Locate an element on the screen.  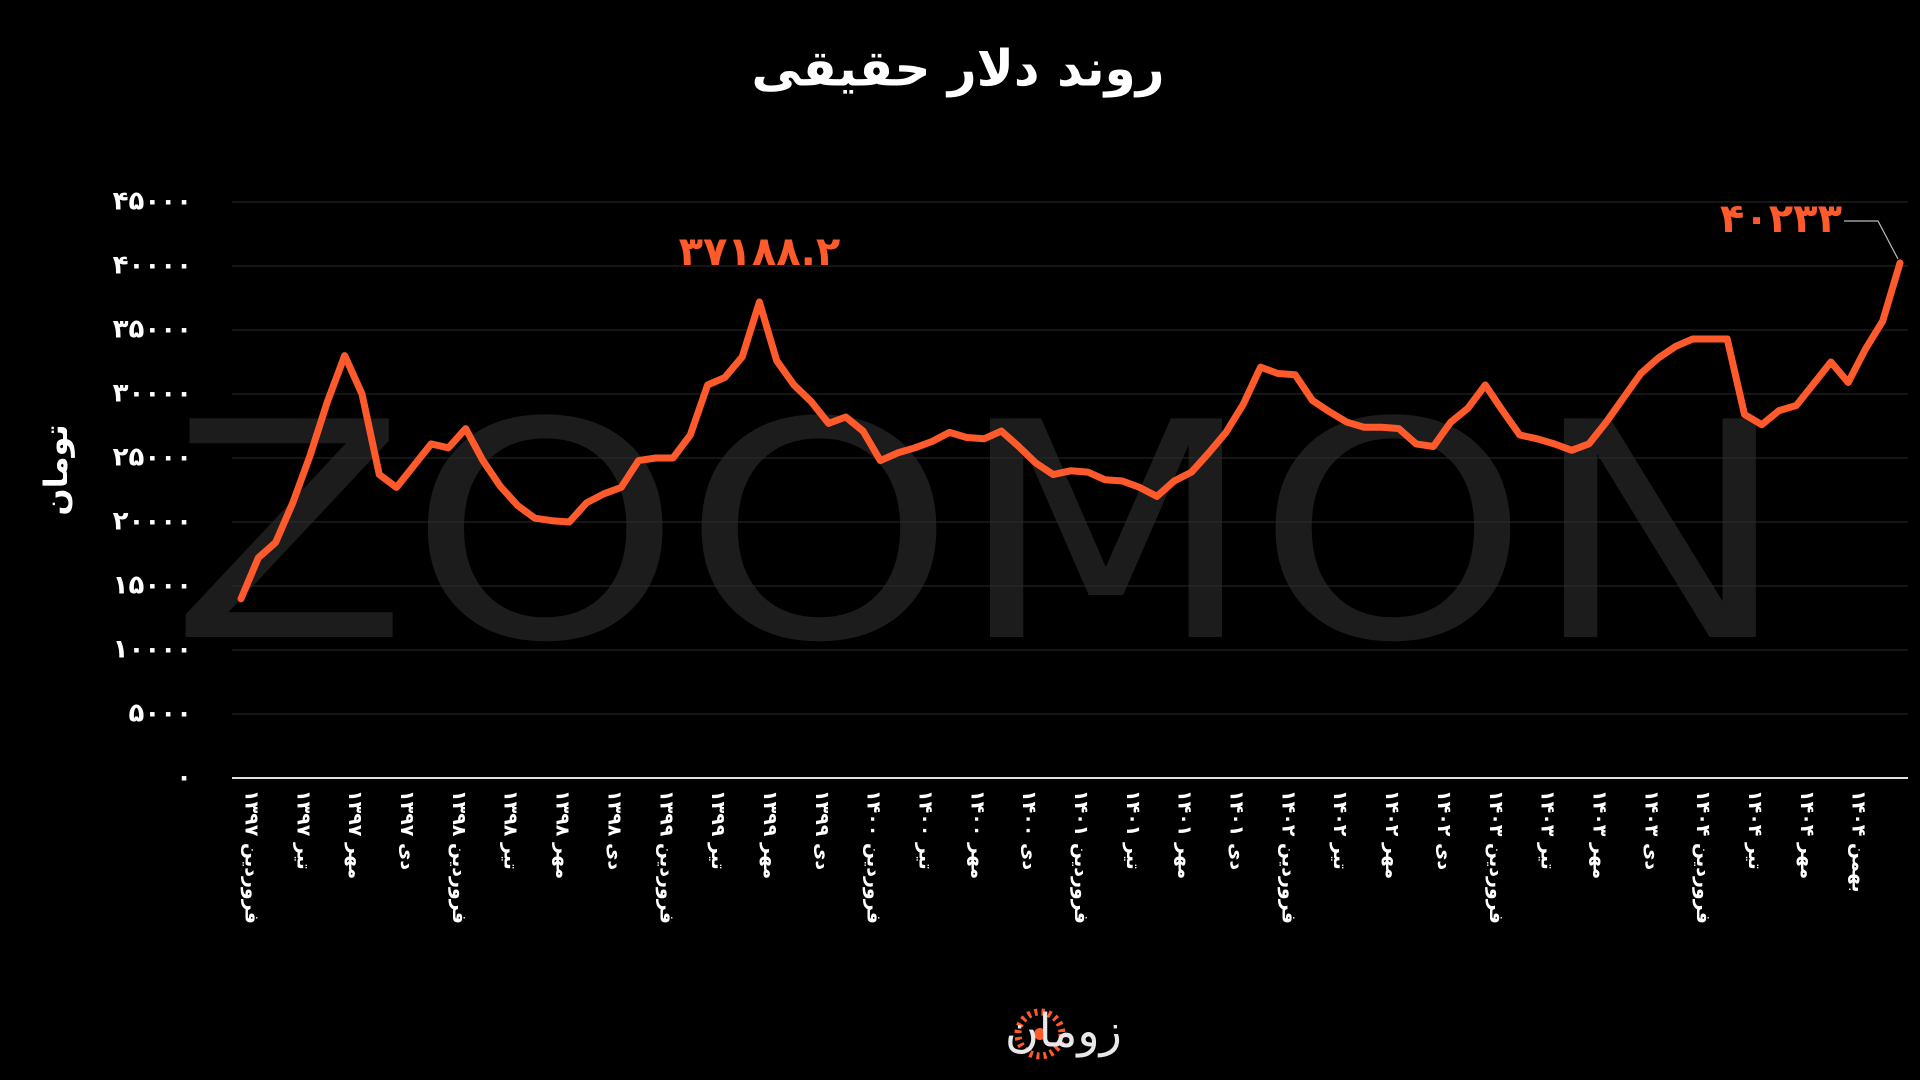
label-leader is located at coordinates (1871, 240).